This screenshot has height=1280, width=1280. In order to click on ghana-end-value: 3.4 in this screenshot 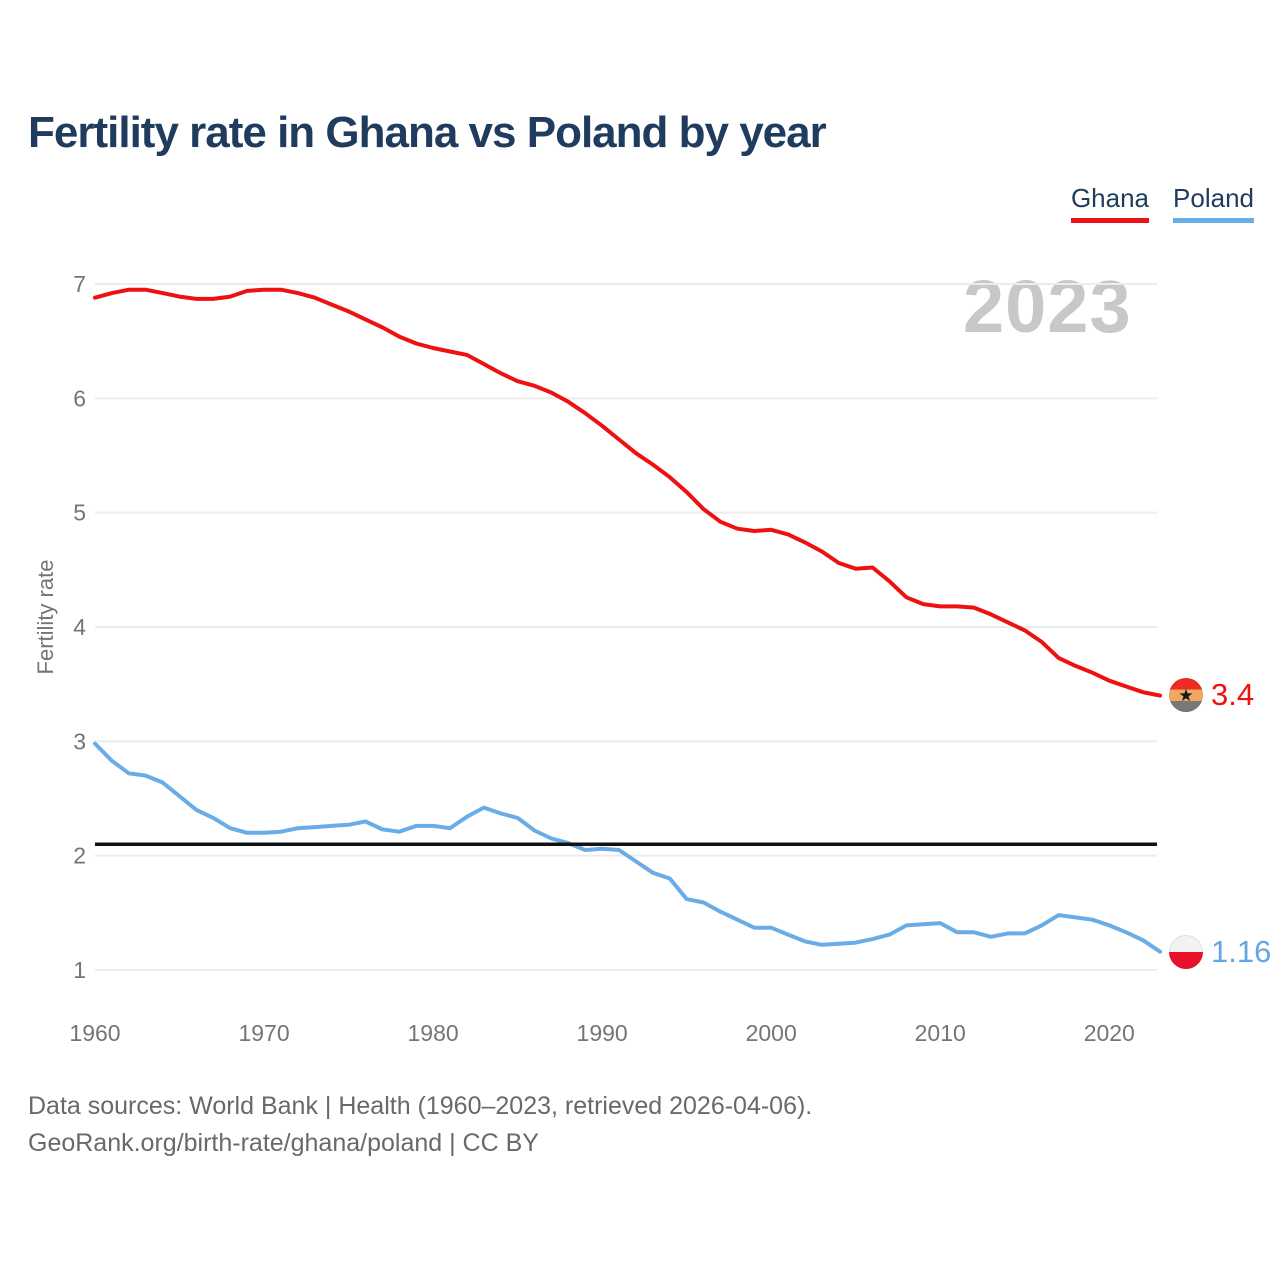, I will do `click(1233, 694)`.